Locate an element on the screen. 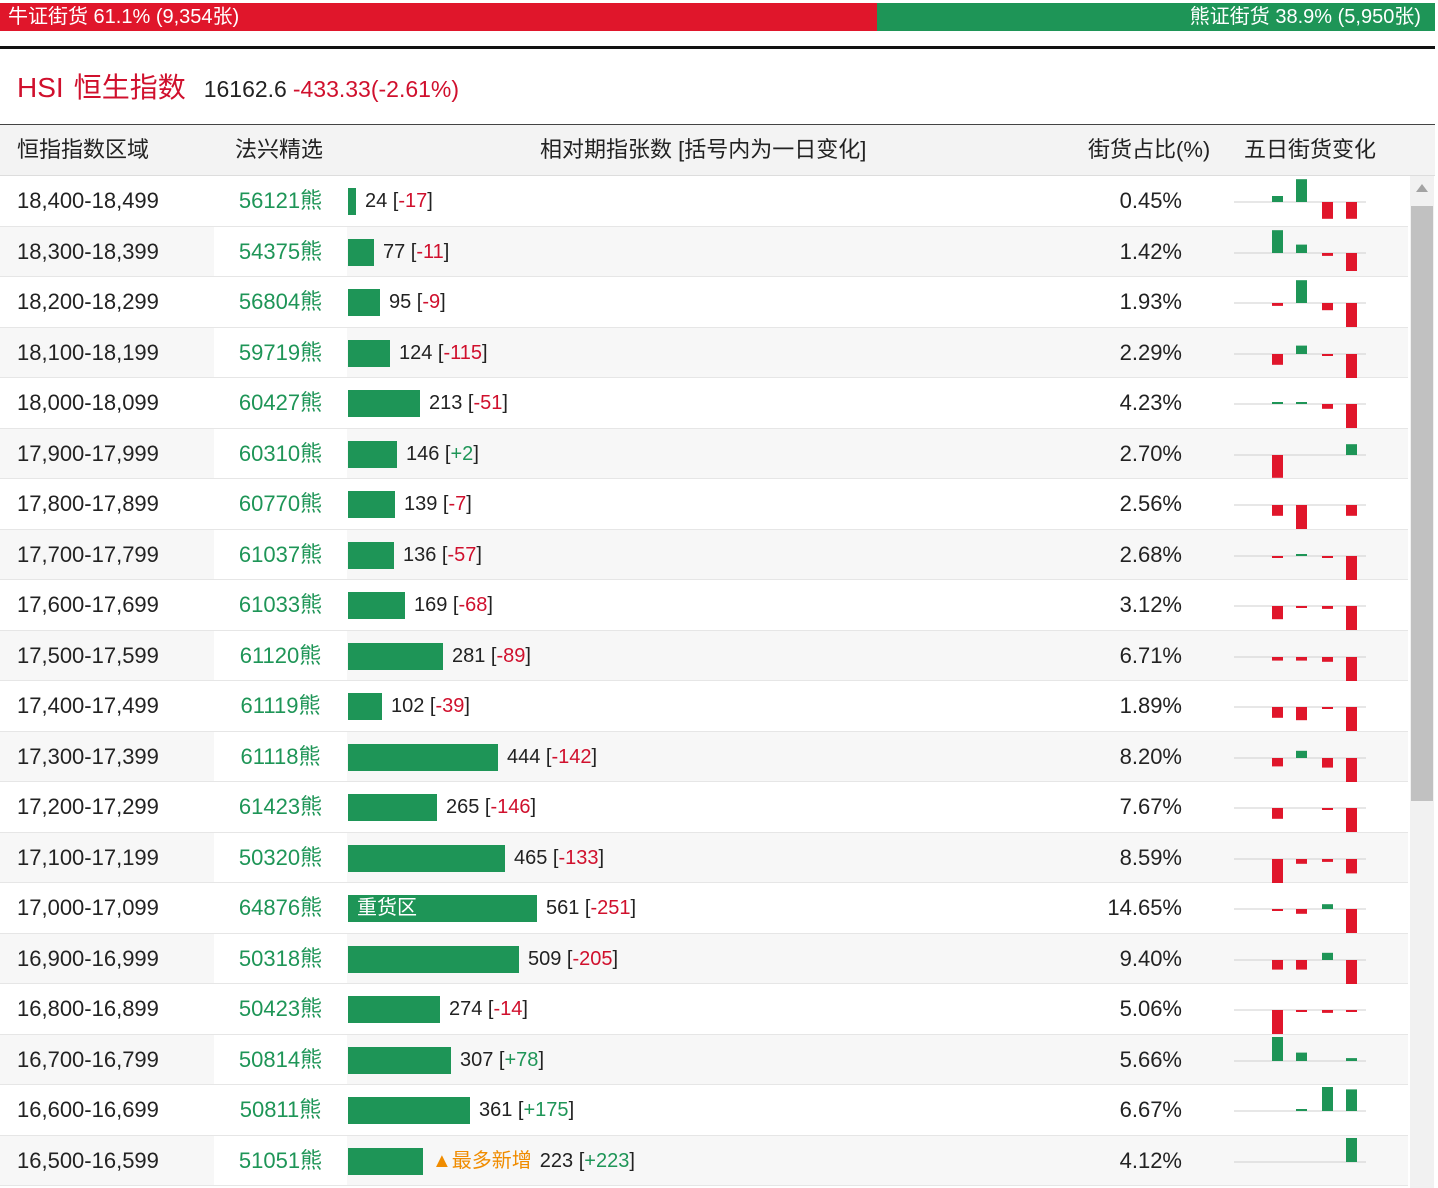 This screenshot has width=1438, height=1188. table-row: 18,300-18,399 54375熊 77 [-11] 1.42% is located at coordinates (704, 251).